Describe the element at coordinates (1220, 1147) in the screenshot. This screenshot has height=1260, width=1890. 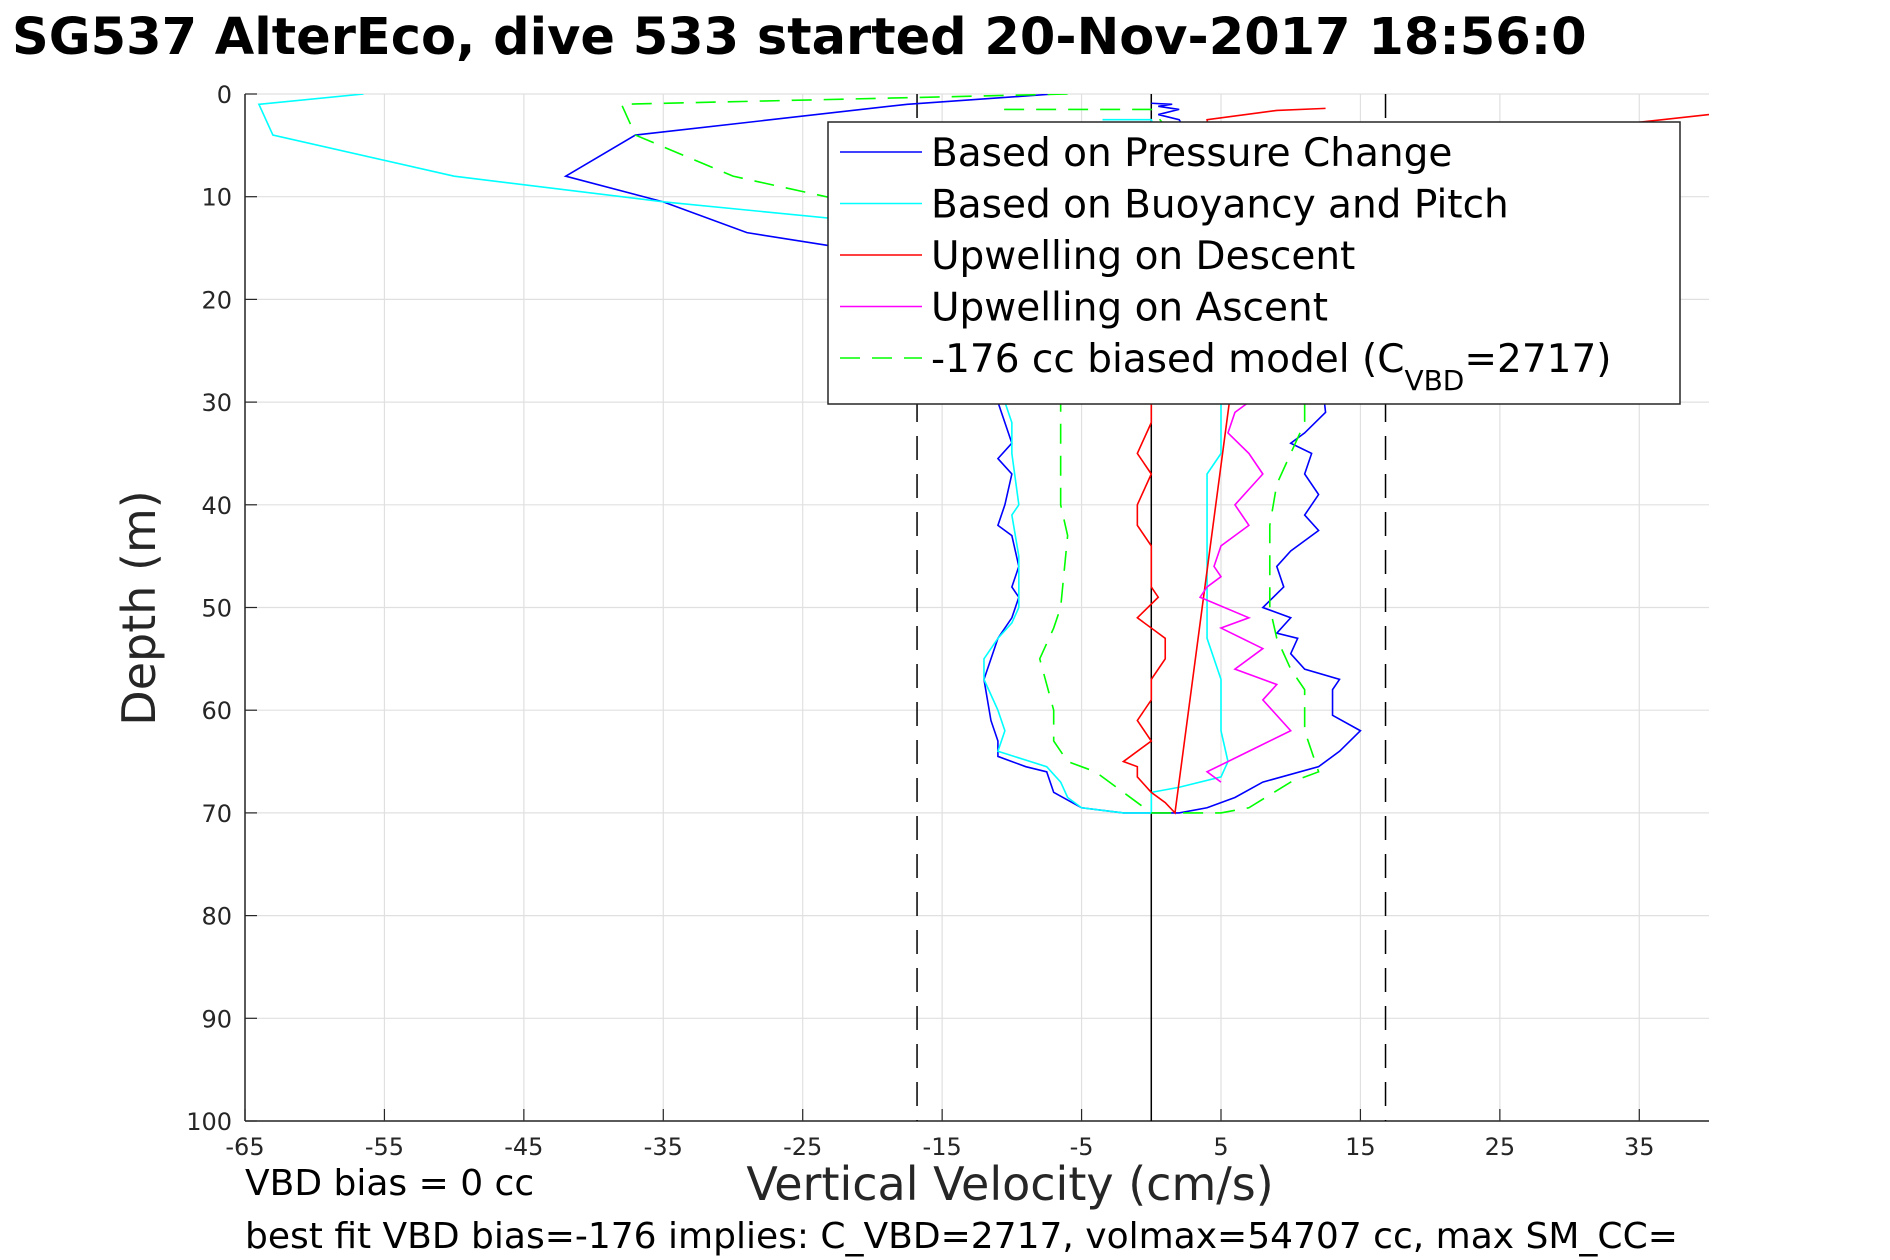
I see `x-tick-label: 5` at that location.